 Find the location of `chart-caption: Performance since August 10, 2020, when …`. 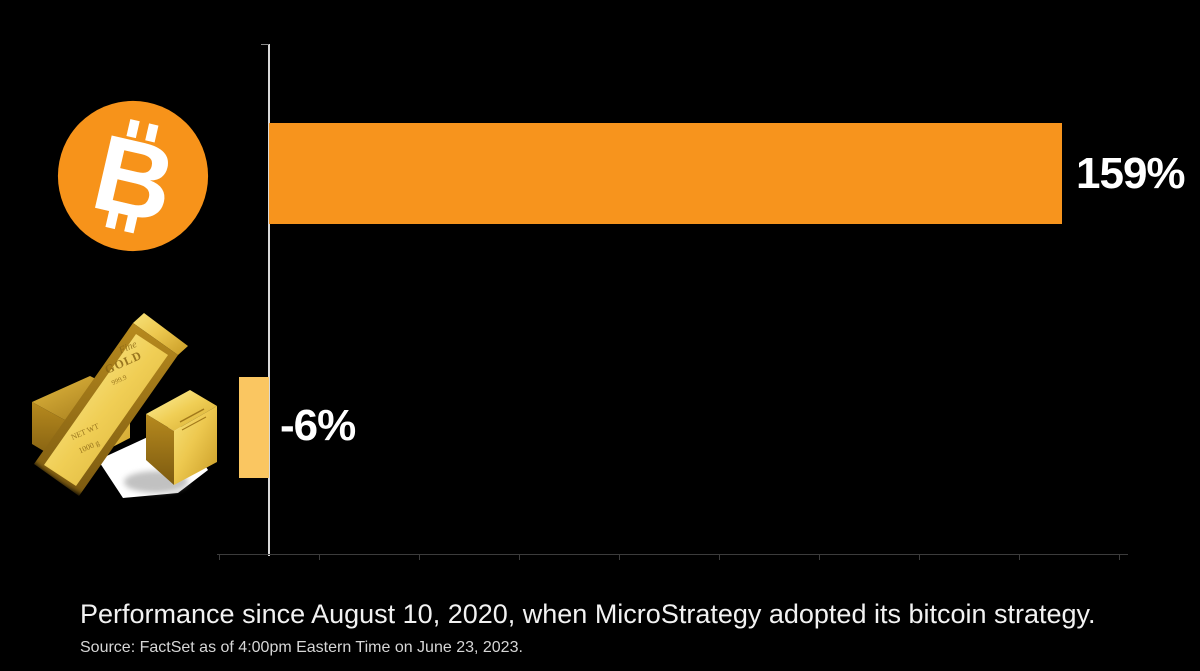

chart-caption: Performance since August 10, 2020, when … is located at coordinates (588, 614).